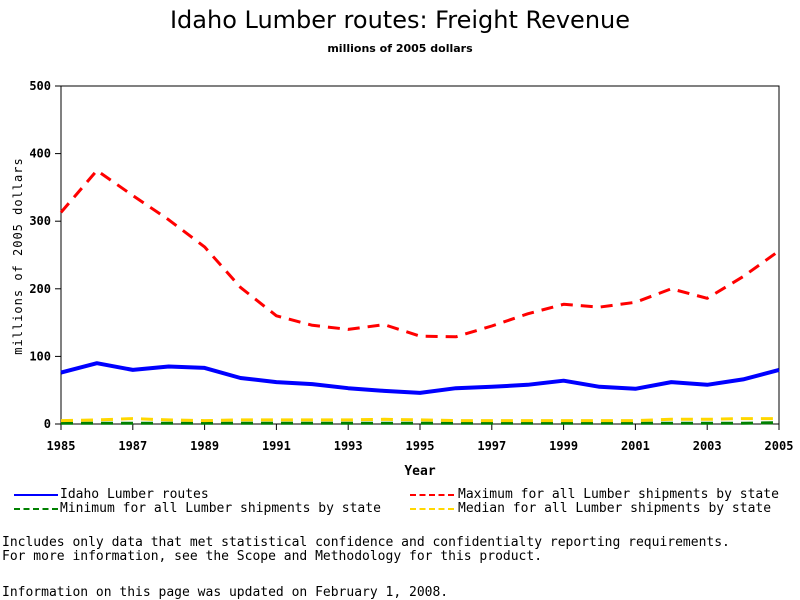 This screenshot has width=800, height=600. Describe the element at coordinates (615, 508) in the screenshot. I see `legend-median-label: Median for all Lumber shipments by state` at that location.